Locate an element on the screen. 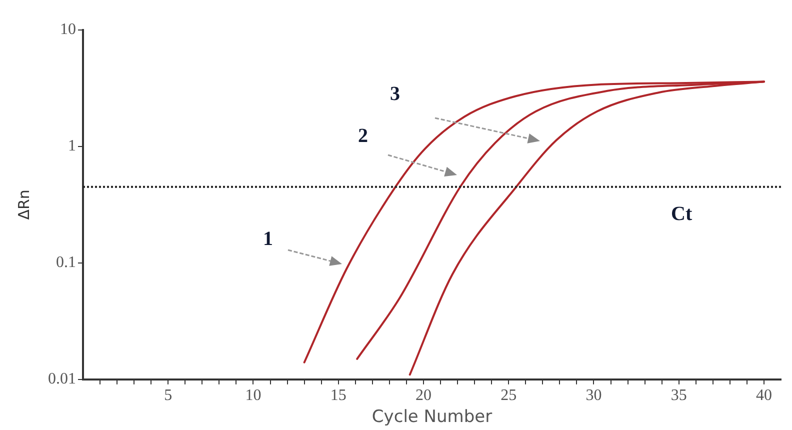 This screenshot has width=792, height=430. y-axis-title: ΔRn is located at coordinates (23, 205).